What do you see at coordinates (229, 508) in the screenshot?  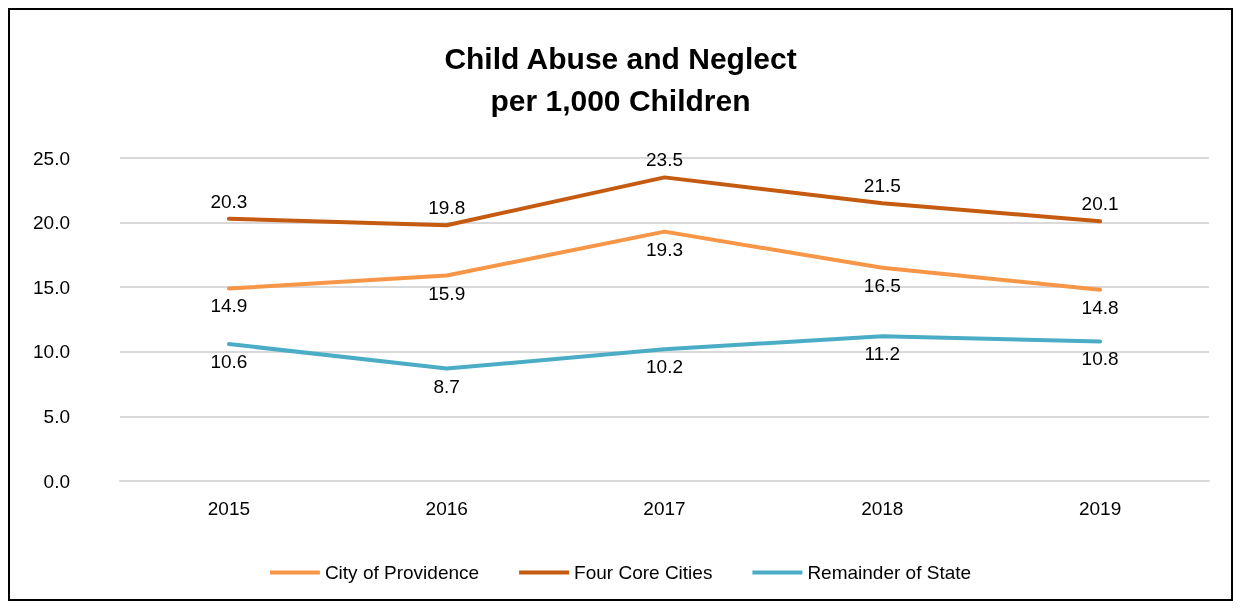 I see `x-tick-label: 2015` at bounding box center [229, 508].